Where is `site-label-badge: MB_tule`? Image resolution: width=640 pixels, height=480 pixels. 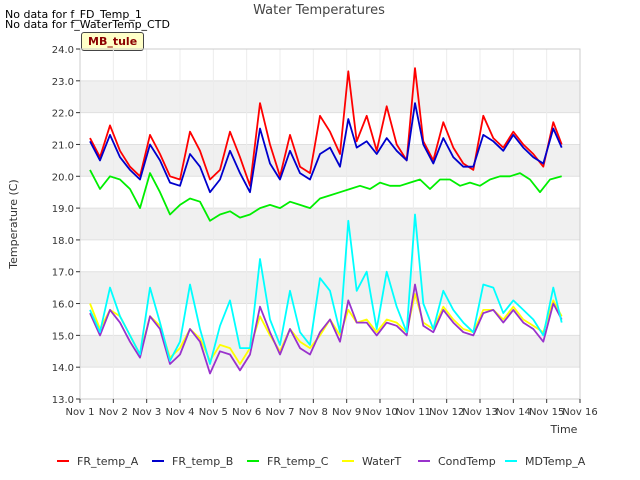 site-label-badge: MB_tule is located at coordinates (113, 41).